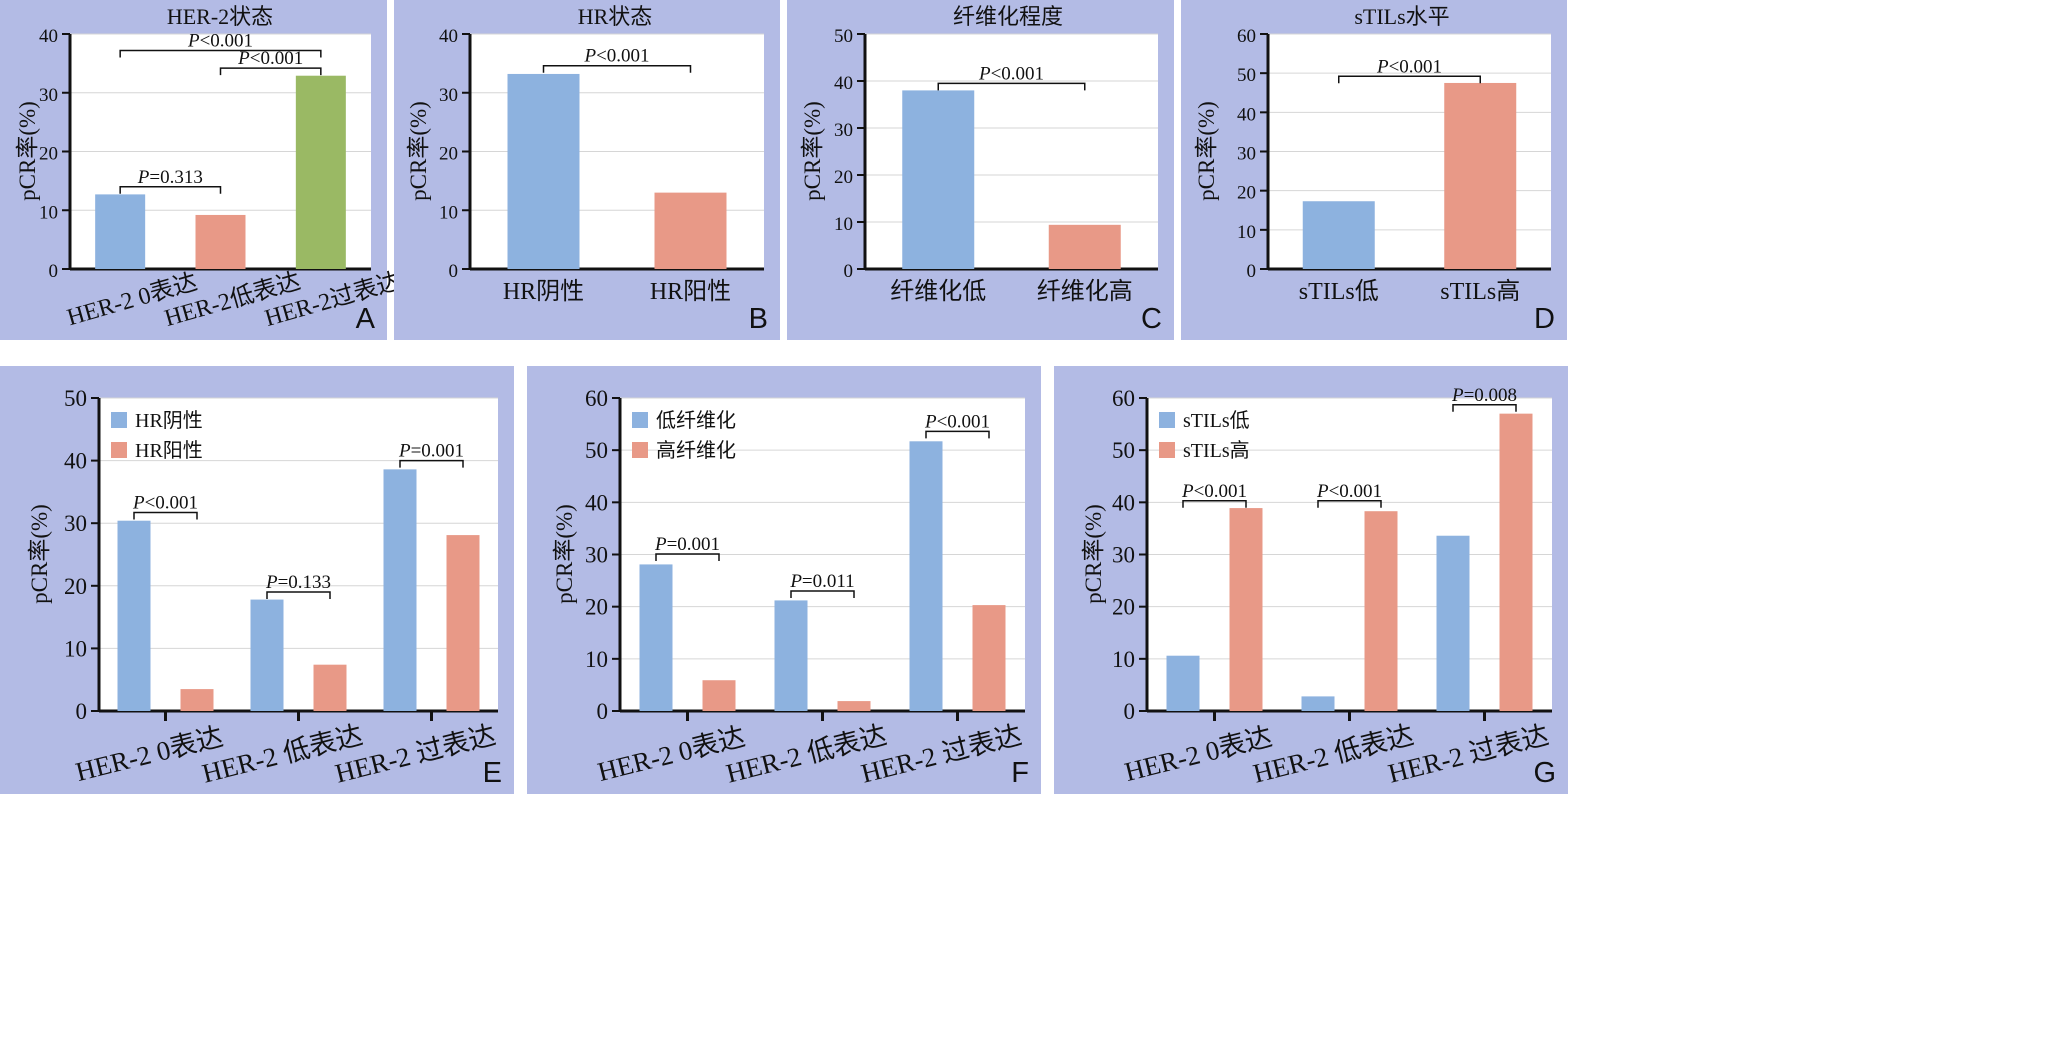 The height and width of the screenshot is (1040, 2055). What do you see at coordinates (821, 581) in the screenshot?
I see `p-value-label: P=0.011` at bounding box center [821, 581].